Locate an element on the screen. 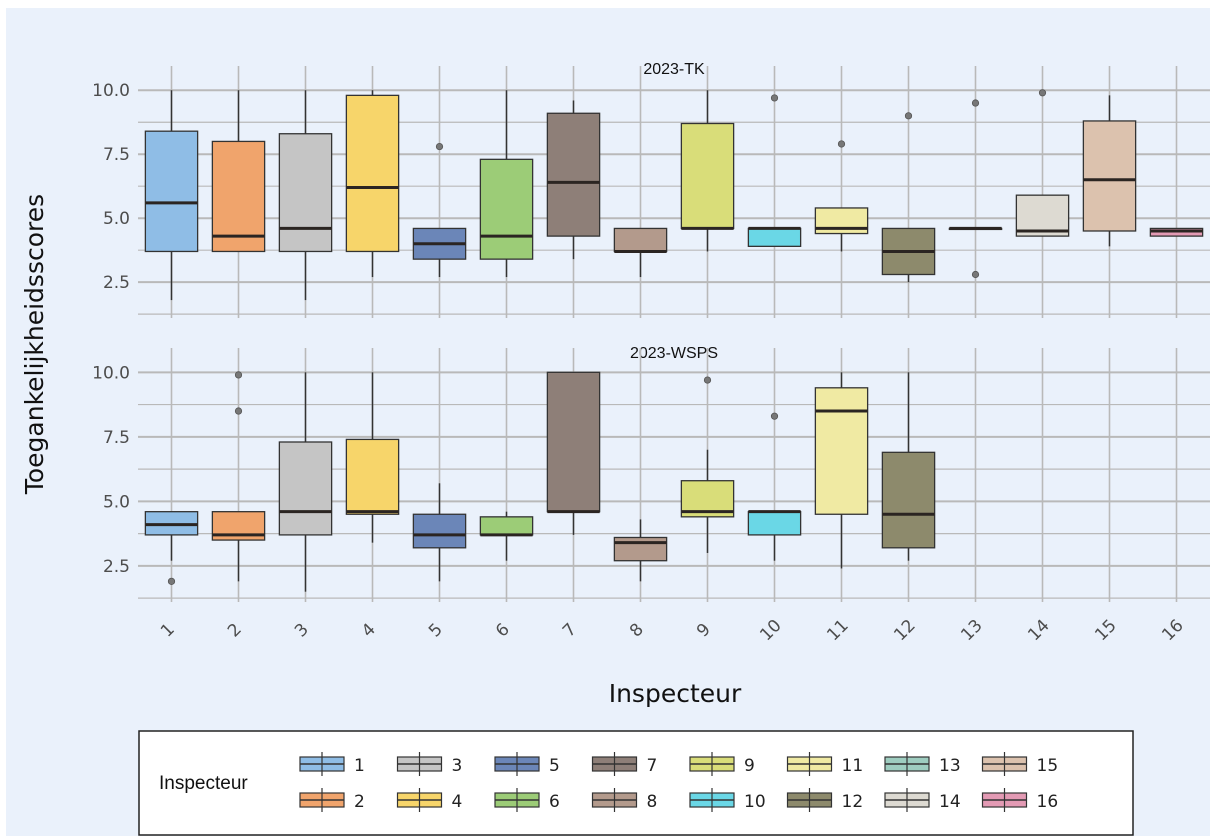  legend-label: 2 is located at coordinates (359, 802).